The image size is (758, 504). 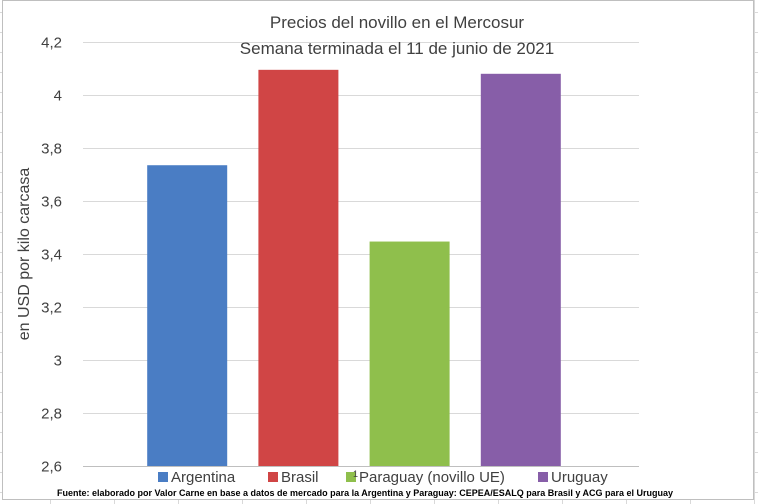 I want to click on legend-label: Paraguay (novillo UE), so click(x=432, y=477).